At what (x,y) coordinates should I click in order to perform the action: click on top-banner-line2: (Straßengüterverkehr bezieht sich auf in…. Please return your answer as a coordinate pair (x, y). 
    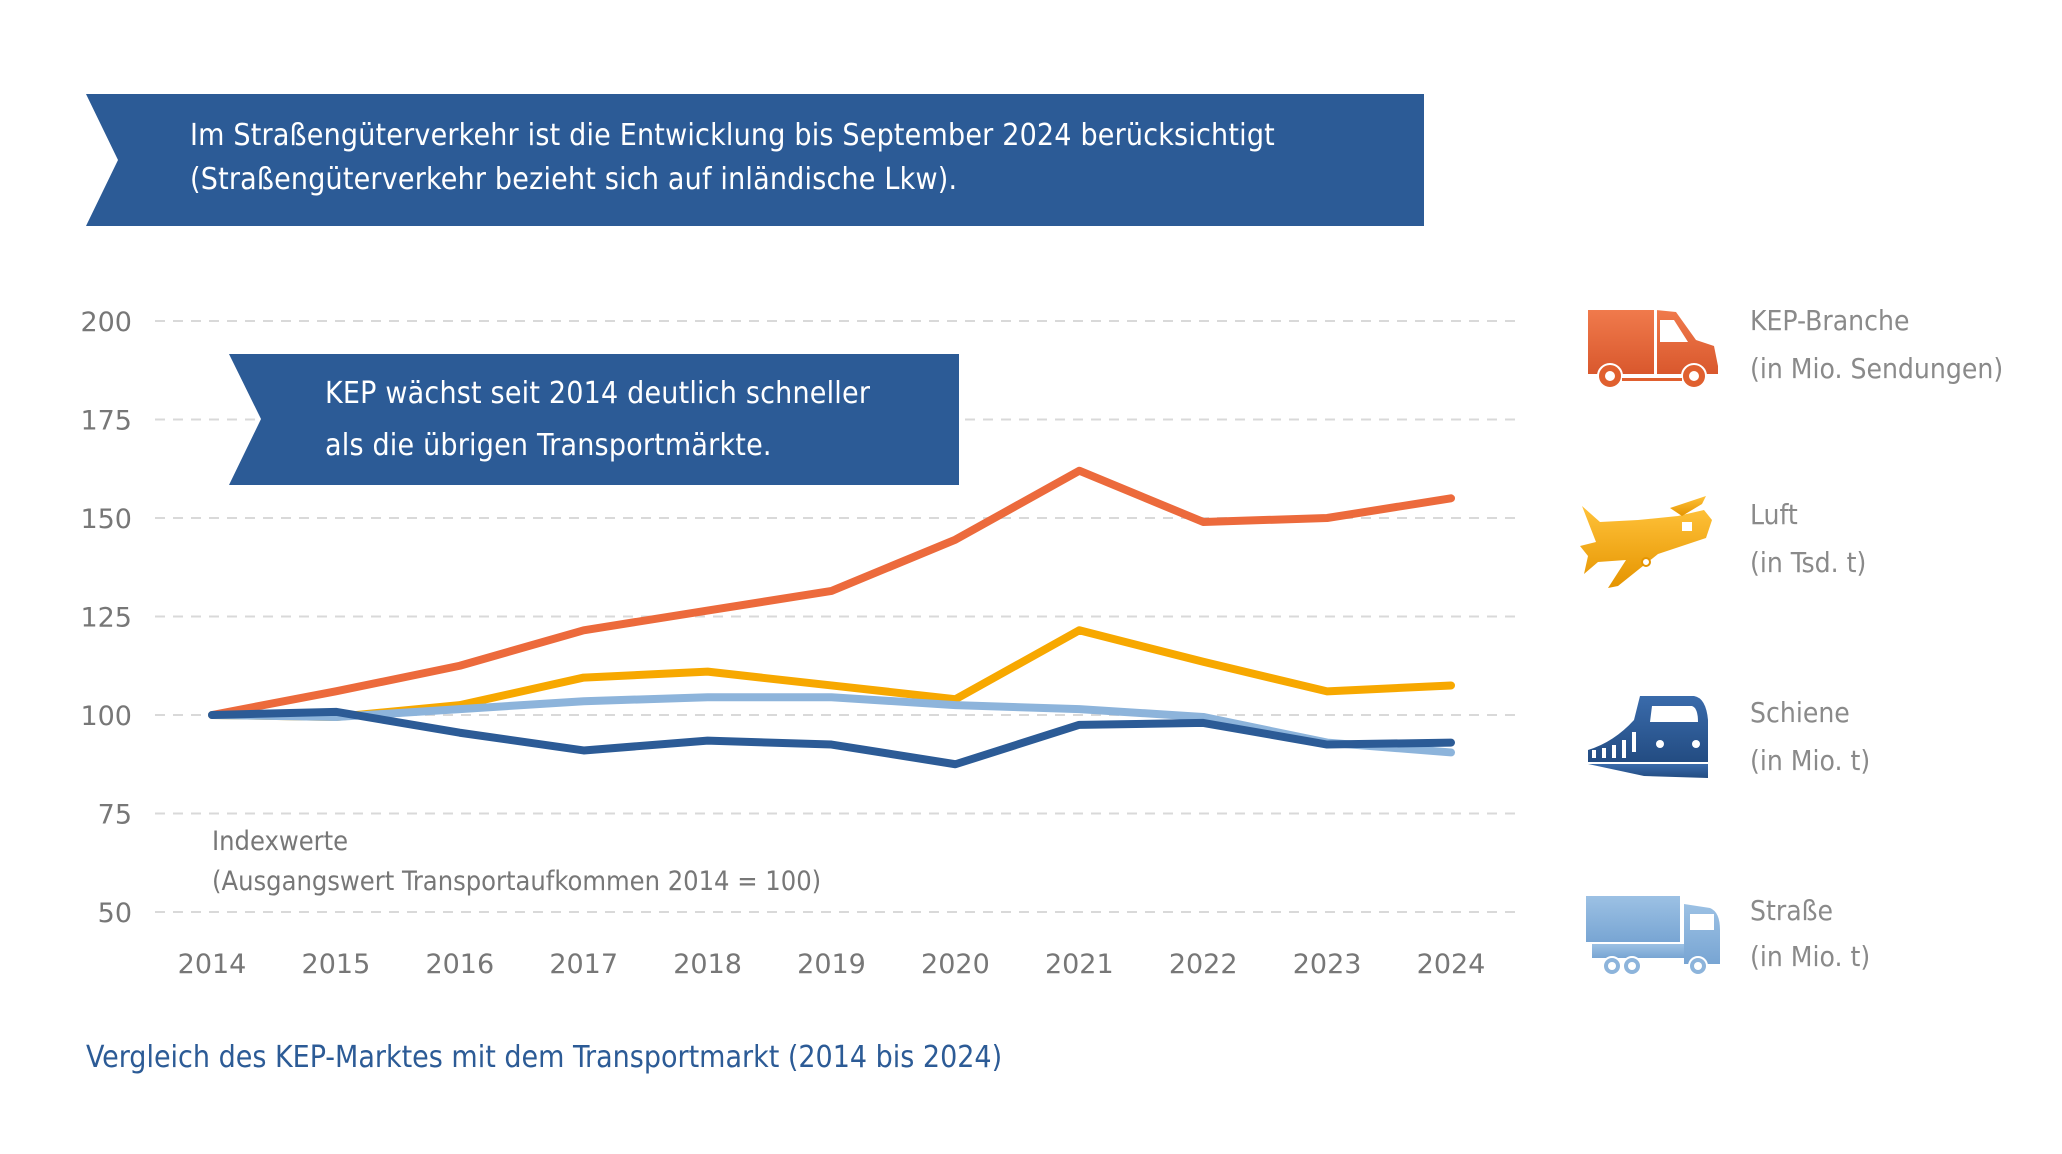
    Looking at the image, I should click on (574, 179).